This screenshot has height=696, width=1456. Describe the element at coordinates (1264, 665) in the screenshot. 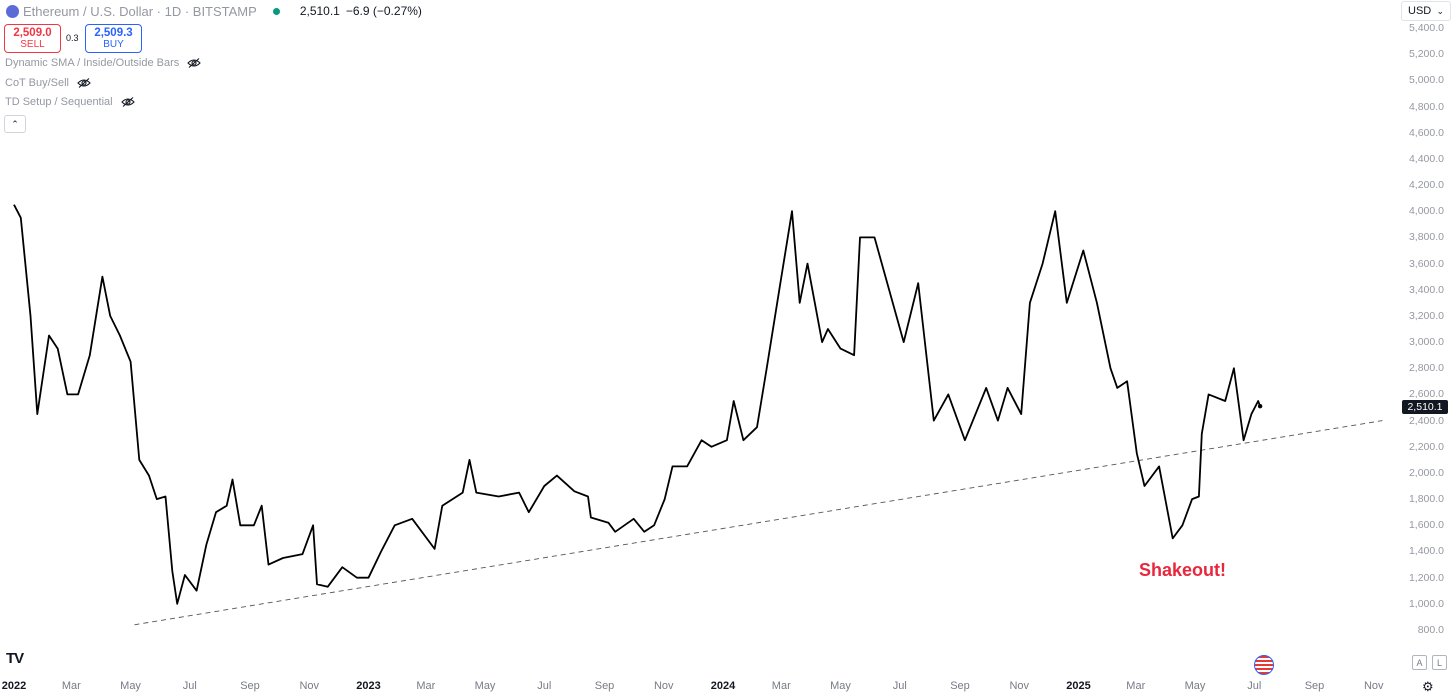

I see `us-flag-icon` at that location.